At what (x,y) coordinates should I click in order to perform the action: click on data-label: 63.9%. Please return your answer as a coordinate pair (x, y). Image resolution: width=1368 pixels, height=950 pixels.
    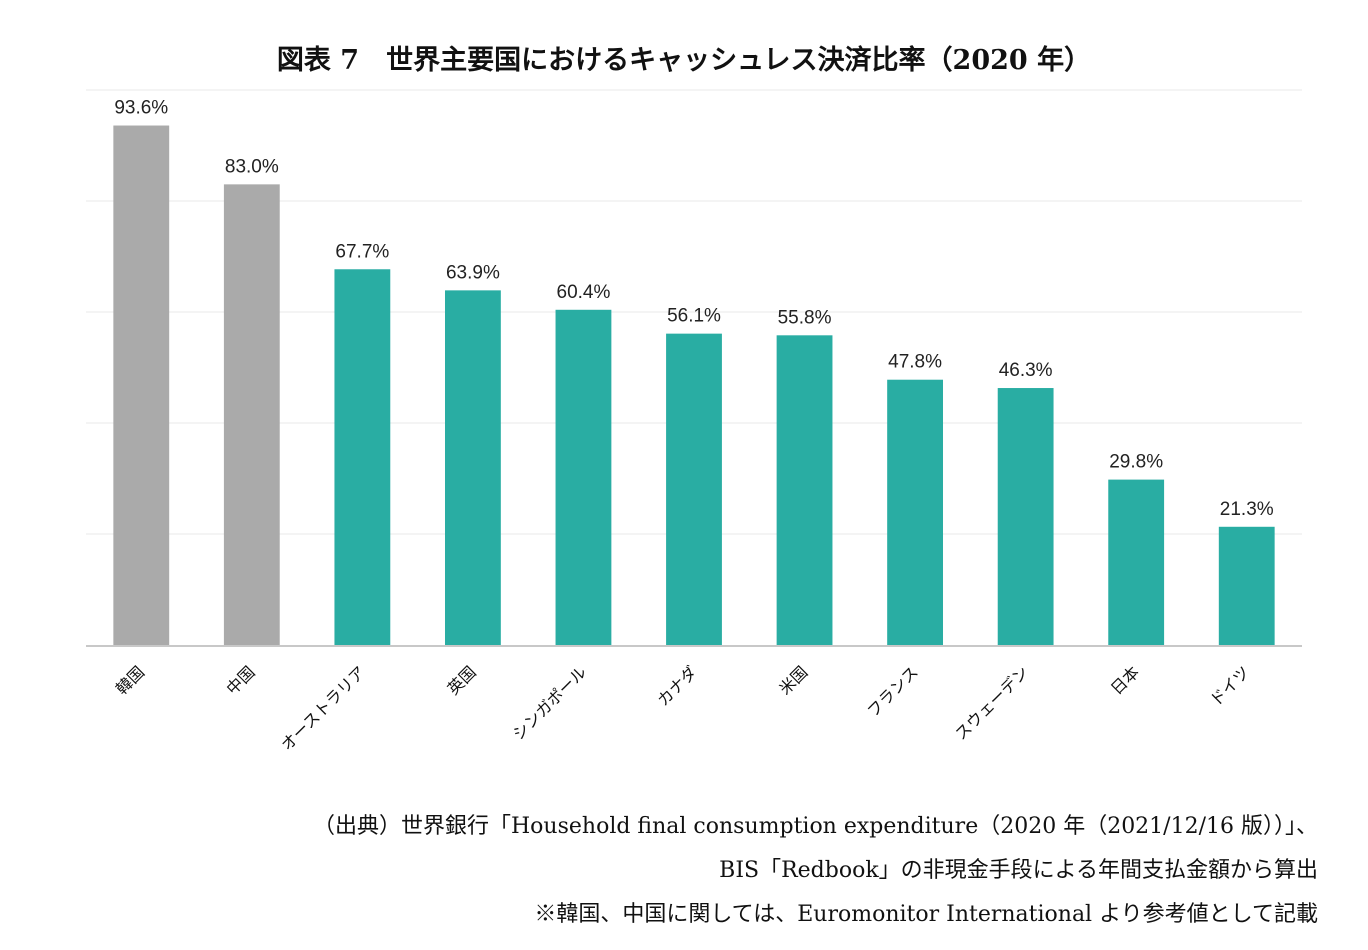
    Looking at the image, I should click on (473, 272).